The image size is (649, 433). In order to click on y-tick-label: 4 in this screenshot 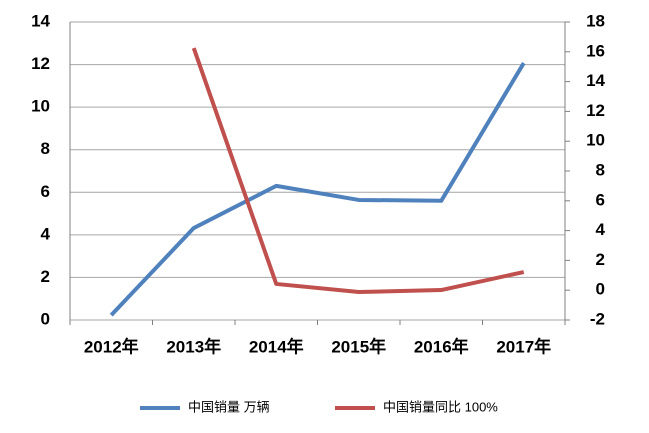, I will do `click(46, 233)`.